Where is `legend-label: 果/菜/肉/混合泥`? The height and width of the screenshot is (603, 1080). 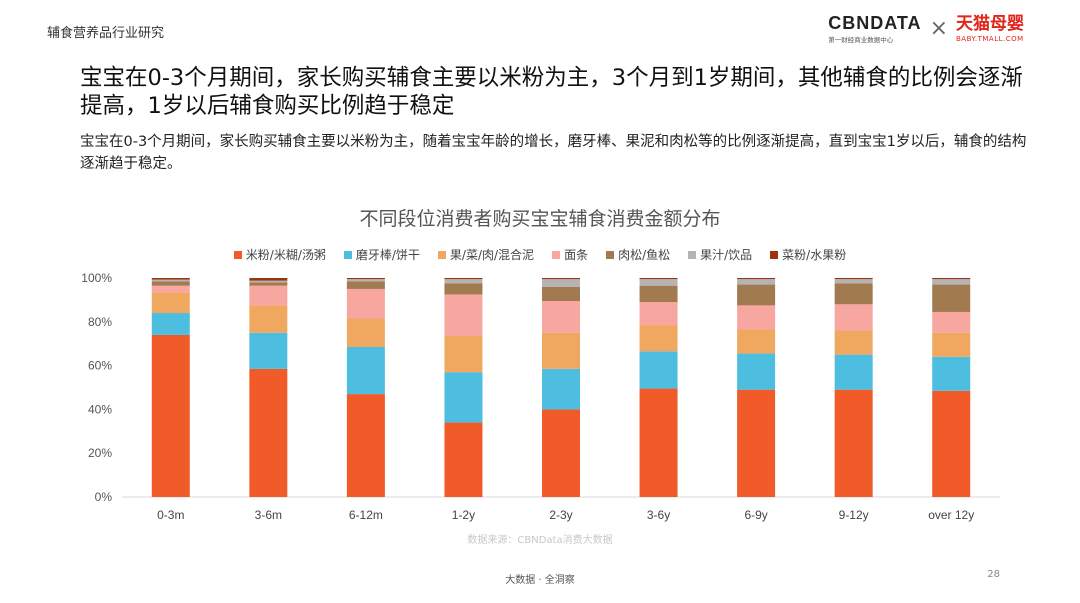
legend-label: 果/菜/肉/混合泥 is located at coordinates (492, 255).